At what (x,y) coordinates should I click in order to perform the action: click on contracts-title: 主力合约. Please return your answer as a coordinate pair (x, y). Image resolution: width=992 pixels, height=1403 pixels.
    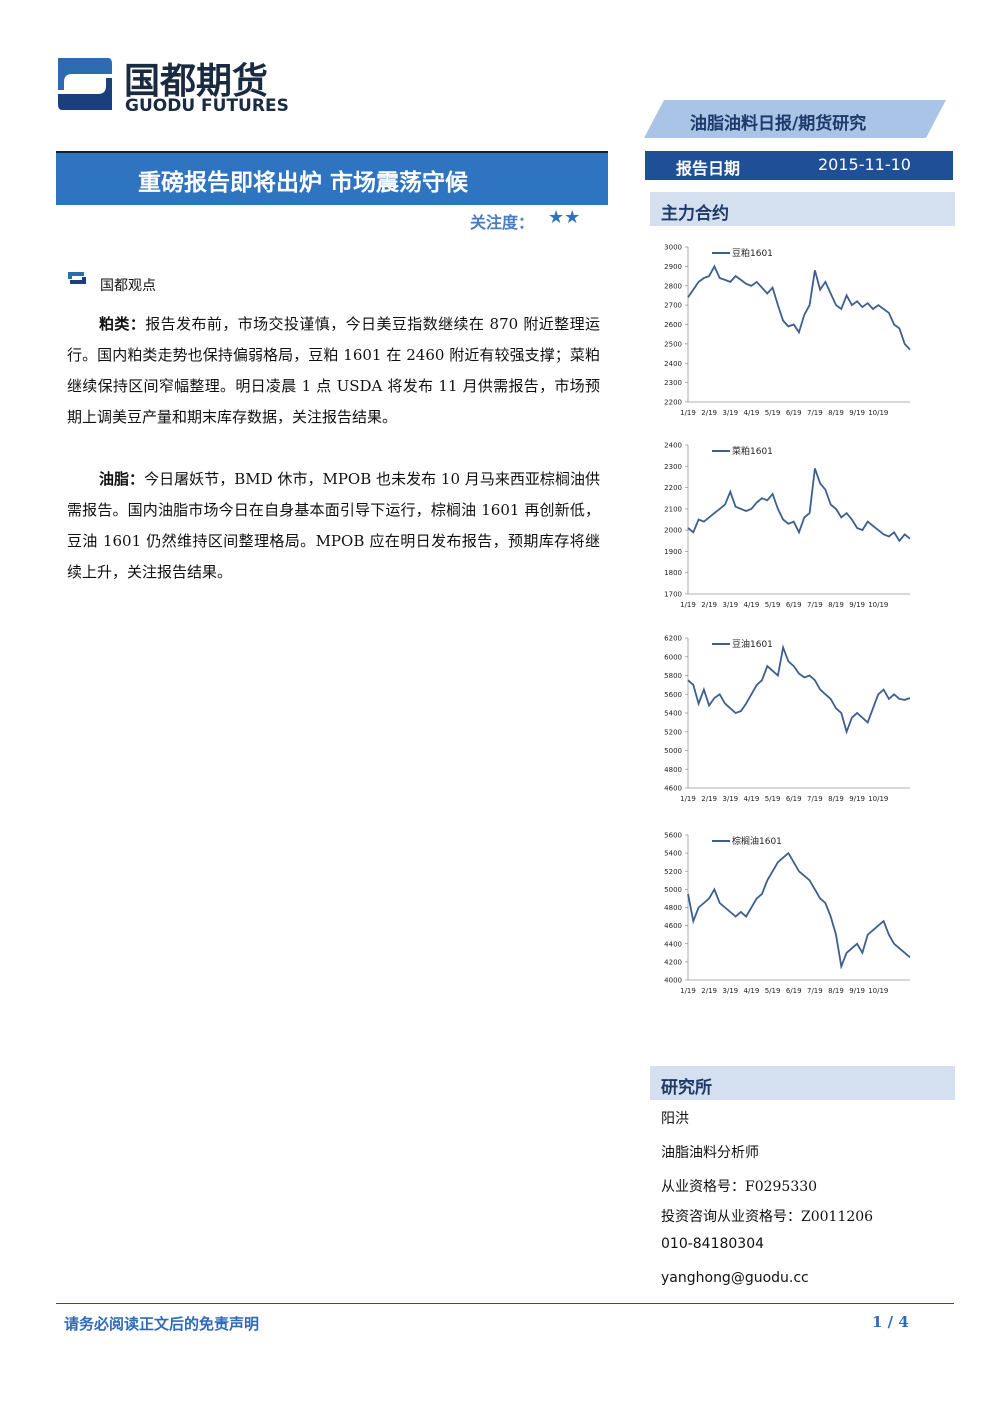
    Looking at the image, I should click on (695, 214).